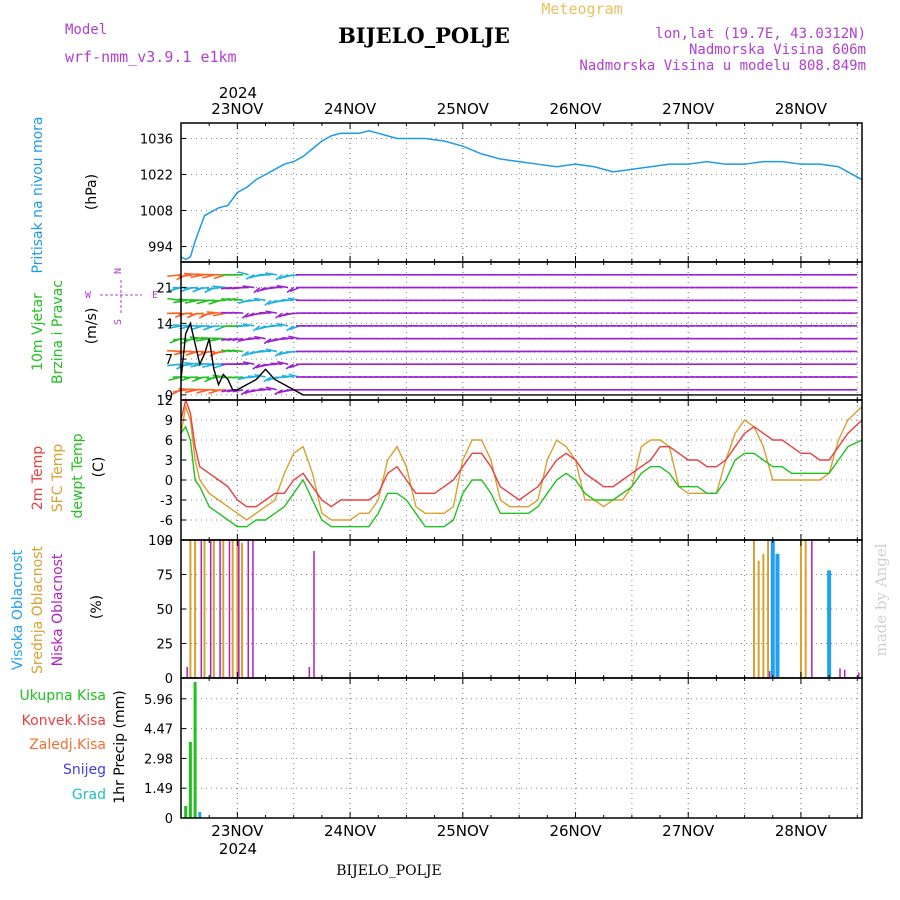 Image resolution: width=900 pixels, height=900 pixels. Describe the element at coordinates (164, 610) in the screenshot. I see `cloud-tick-label: 50` at that location.